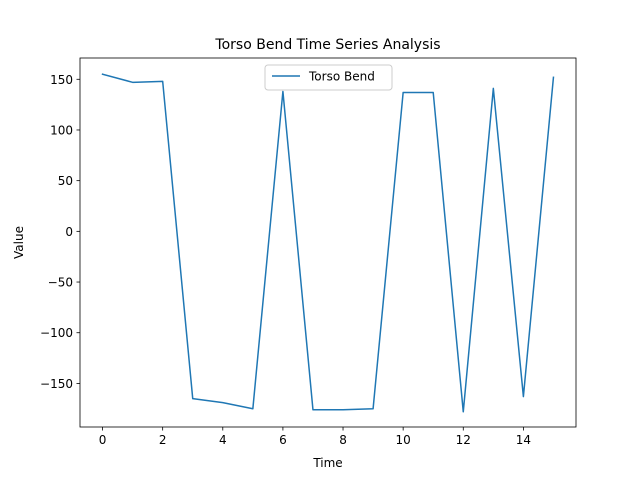 The width and height of the screenshot is (640, 480). What do you see at coordinates (60, 283) in the screenshot?
I see `y-tick-label: −50` at bounding box center [60, 283].